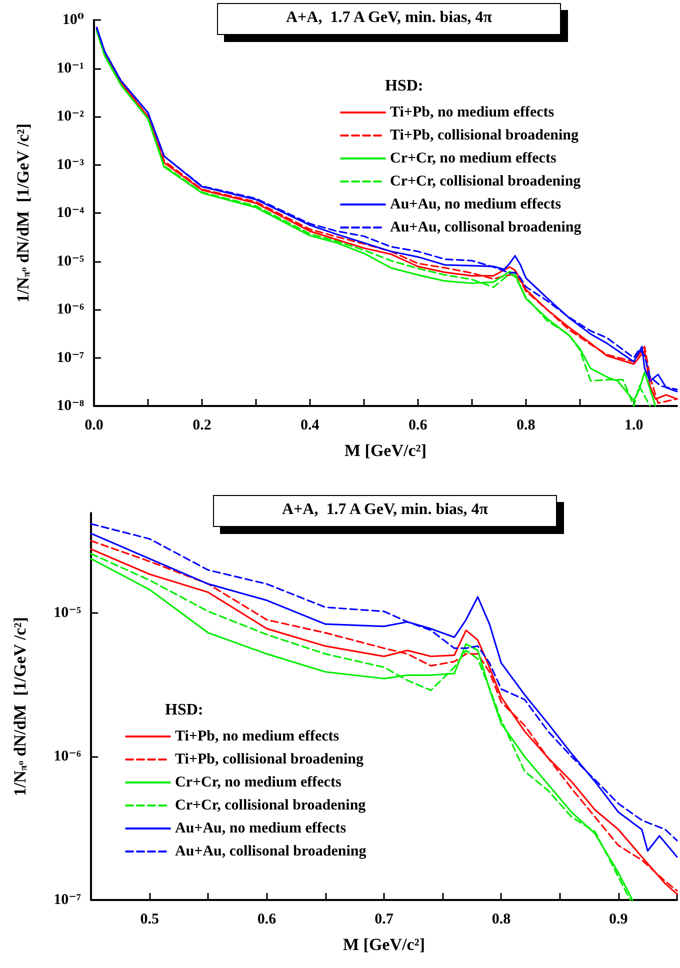 This screenshot has height=968, width=680. I want to click on y-tick-label: 10⁻¹, so click(70, 68).